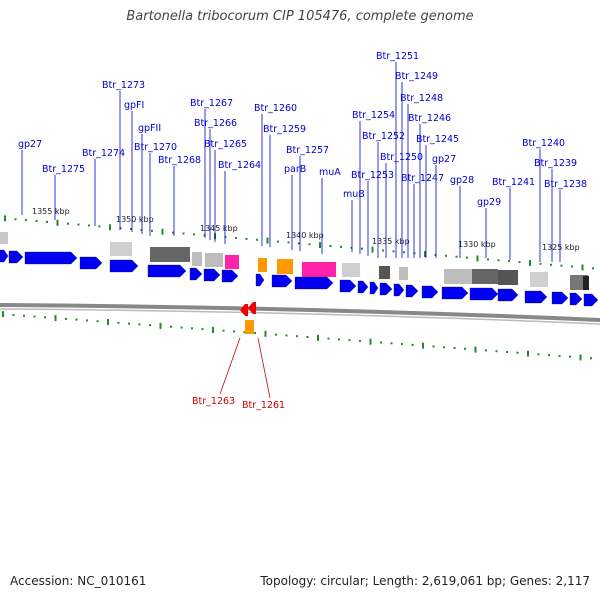 Image resolution: width=600 pixels, height=600 pixels. I want to click on gene-label: Btr_1250, so click(401, 157).